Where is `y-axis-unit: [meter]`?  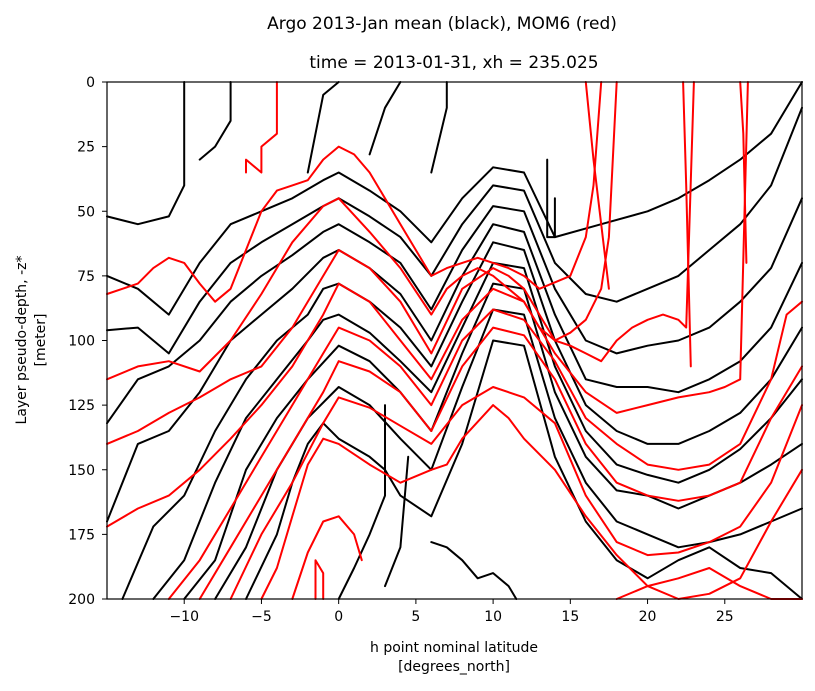 y-axis-unit: [meter] is located at coordinates (41, 339).